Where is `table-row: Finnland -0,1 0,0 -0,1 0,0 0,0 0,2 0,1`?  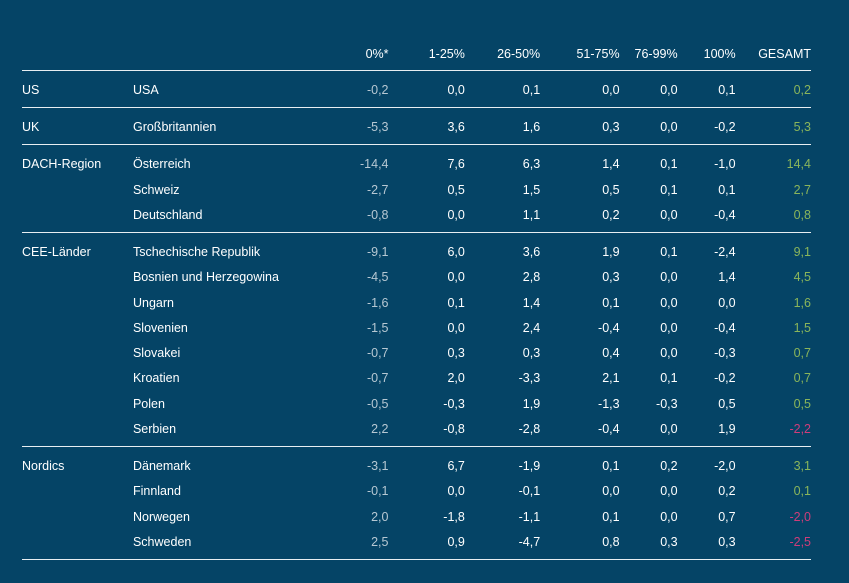 table-row: Finnland -0,1 0,0 -0,1 0,0 0,0 0,2 0,1 is located at coordinates (416, 491).